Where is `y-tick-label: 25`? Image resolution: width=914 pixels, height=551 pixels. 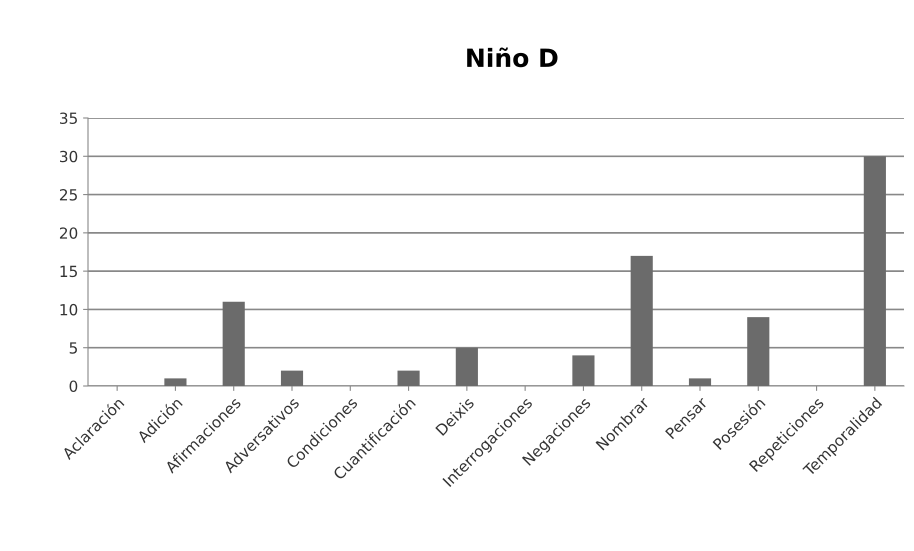 y-tick-label: 25 is located at coordinates (68, 195).